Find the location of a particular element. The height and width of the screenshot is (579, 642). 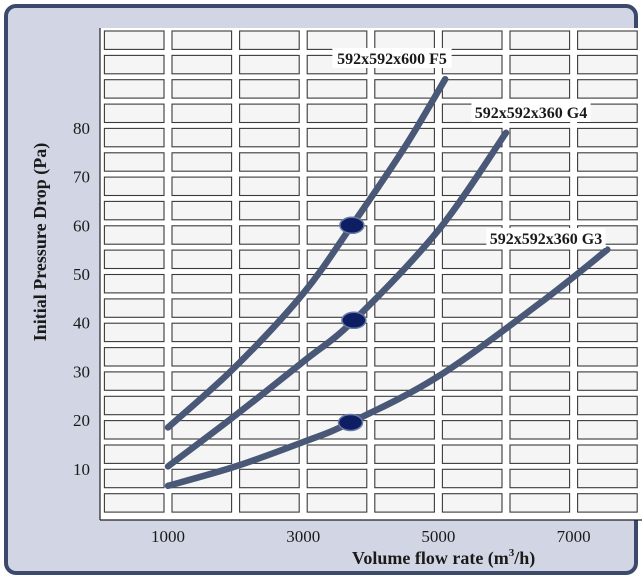

markers is located at coordinates (352, 324).